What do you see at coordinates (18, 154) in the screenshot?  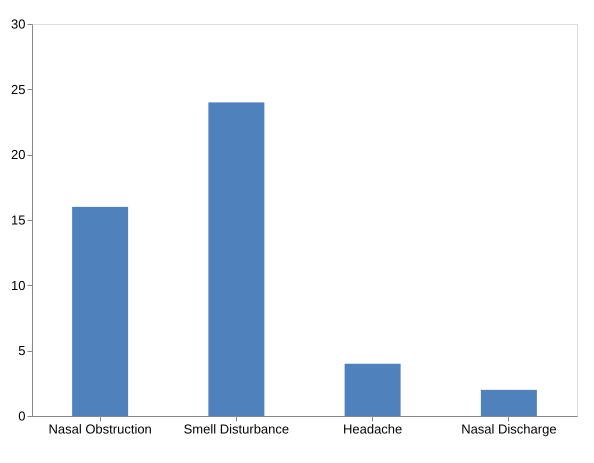 I see `y-tick-label: 20` at bounding box center [18, 154].